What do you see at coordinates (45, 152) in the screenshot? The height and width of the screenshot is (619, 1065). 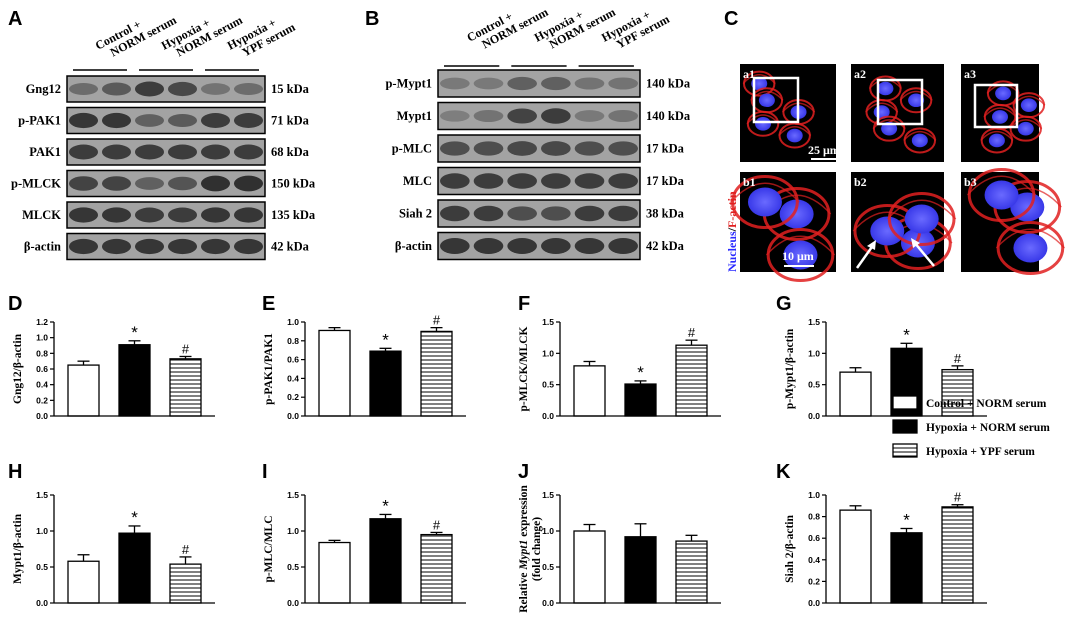 I see `blot-a-row-label: PAK1` at bounding box center [45, 152].